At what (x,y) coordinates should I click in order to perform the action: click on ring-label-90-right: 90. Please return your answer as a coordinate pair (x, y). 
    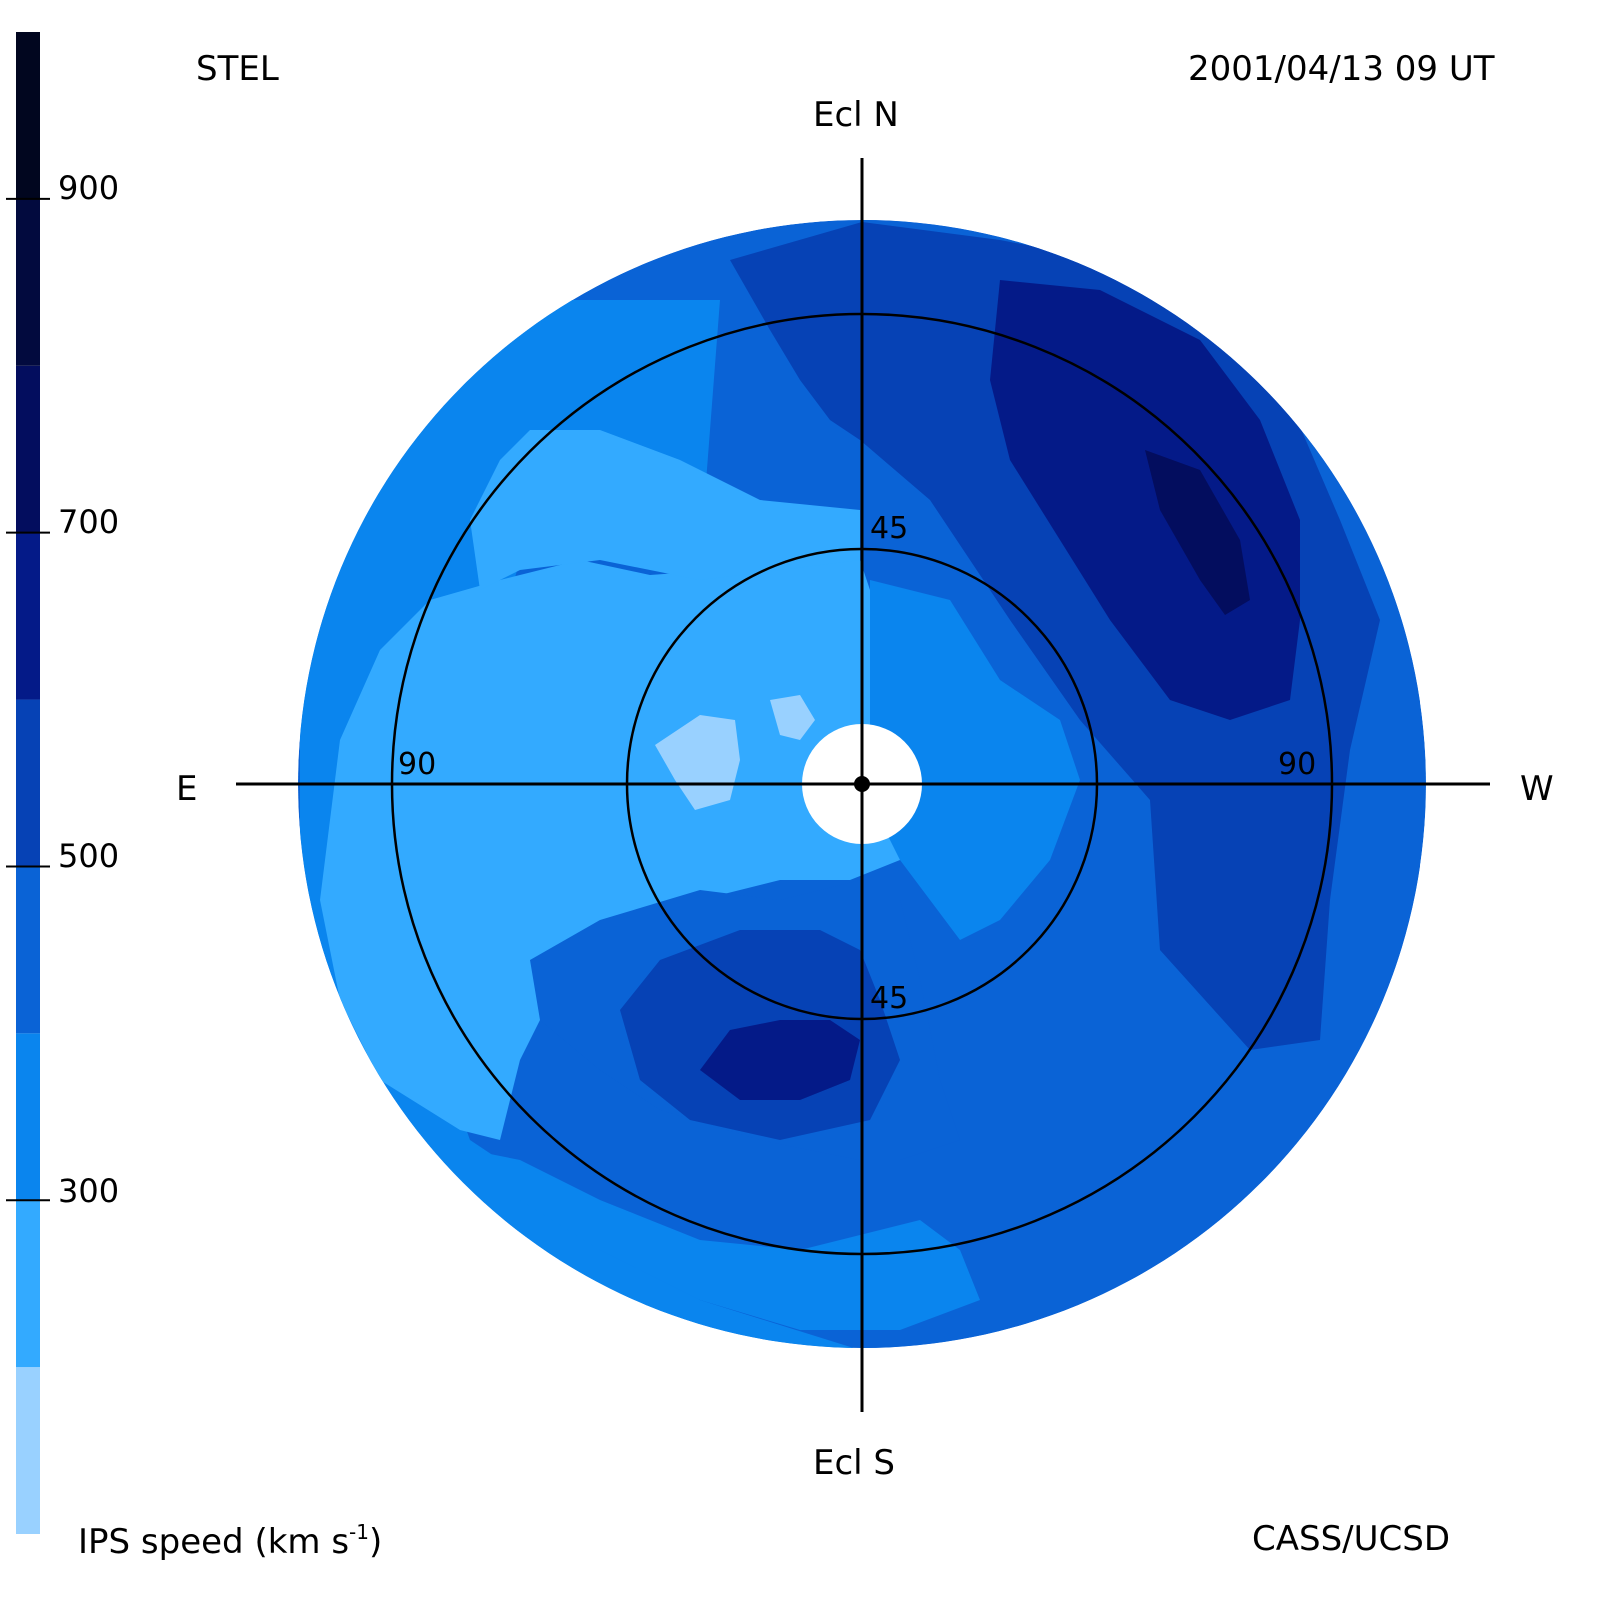
    Looking at the image, I should click on (1297, 764).